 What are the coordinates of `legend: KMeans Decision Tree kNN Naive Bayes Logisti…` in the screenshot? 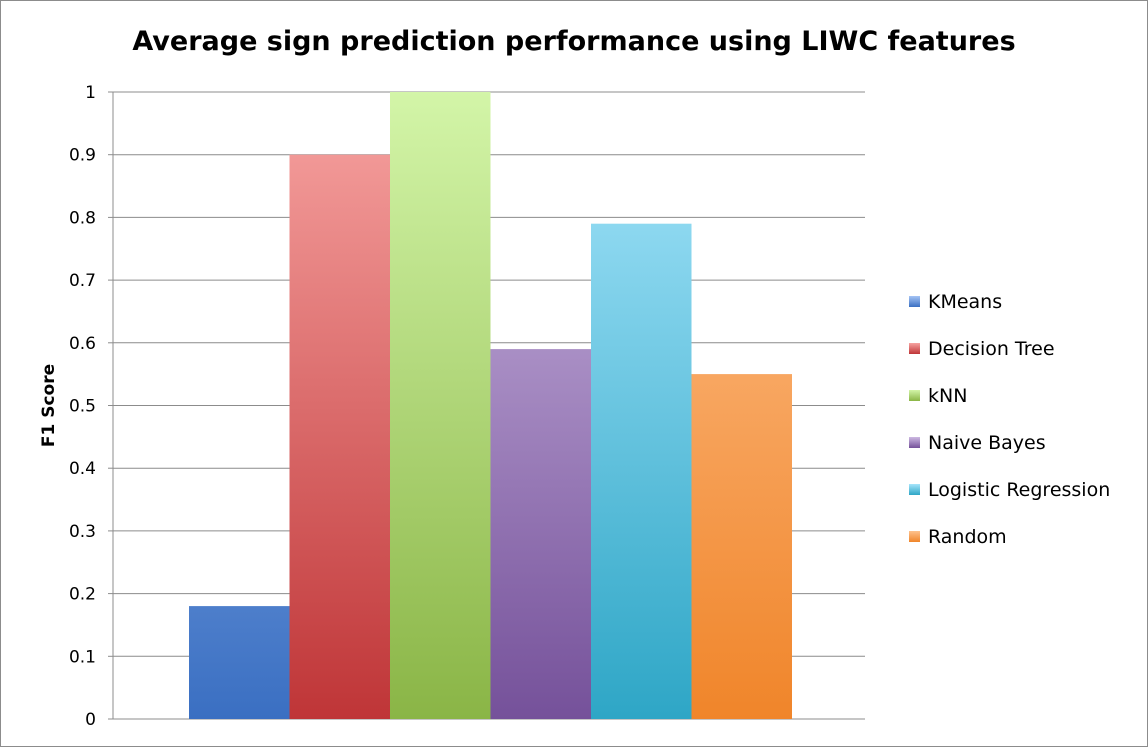 It's located at (1009, 419).